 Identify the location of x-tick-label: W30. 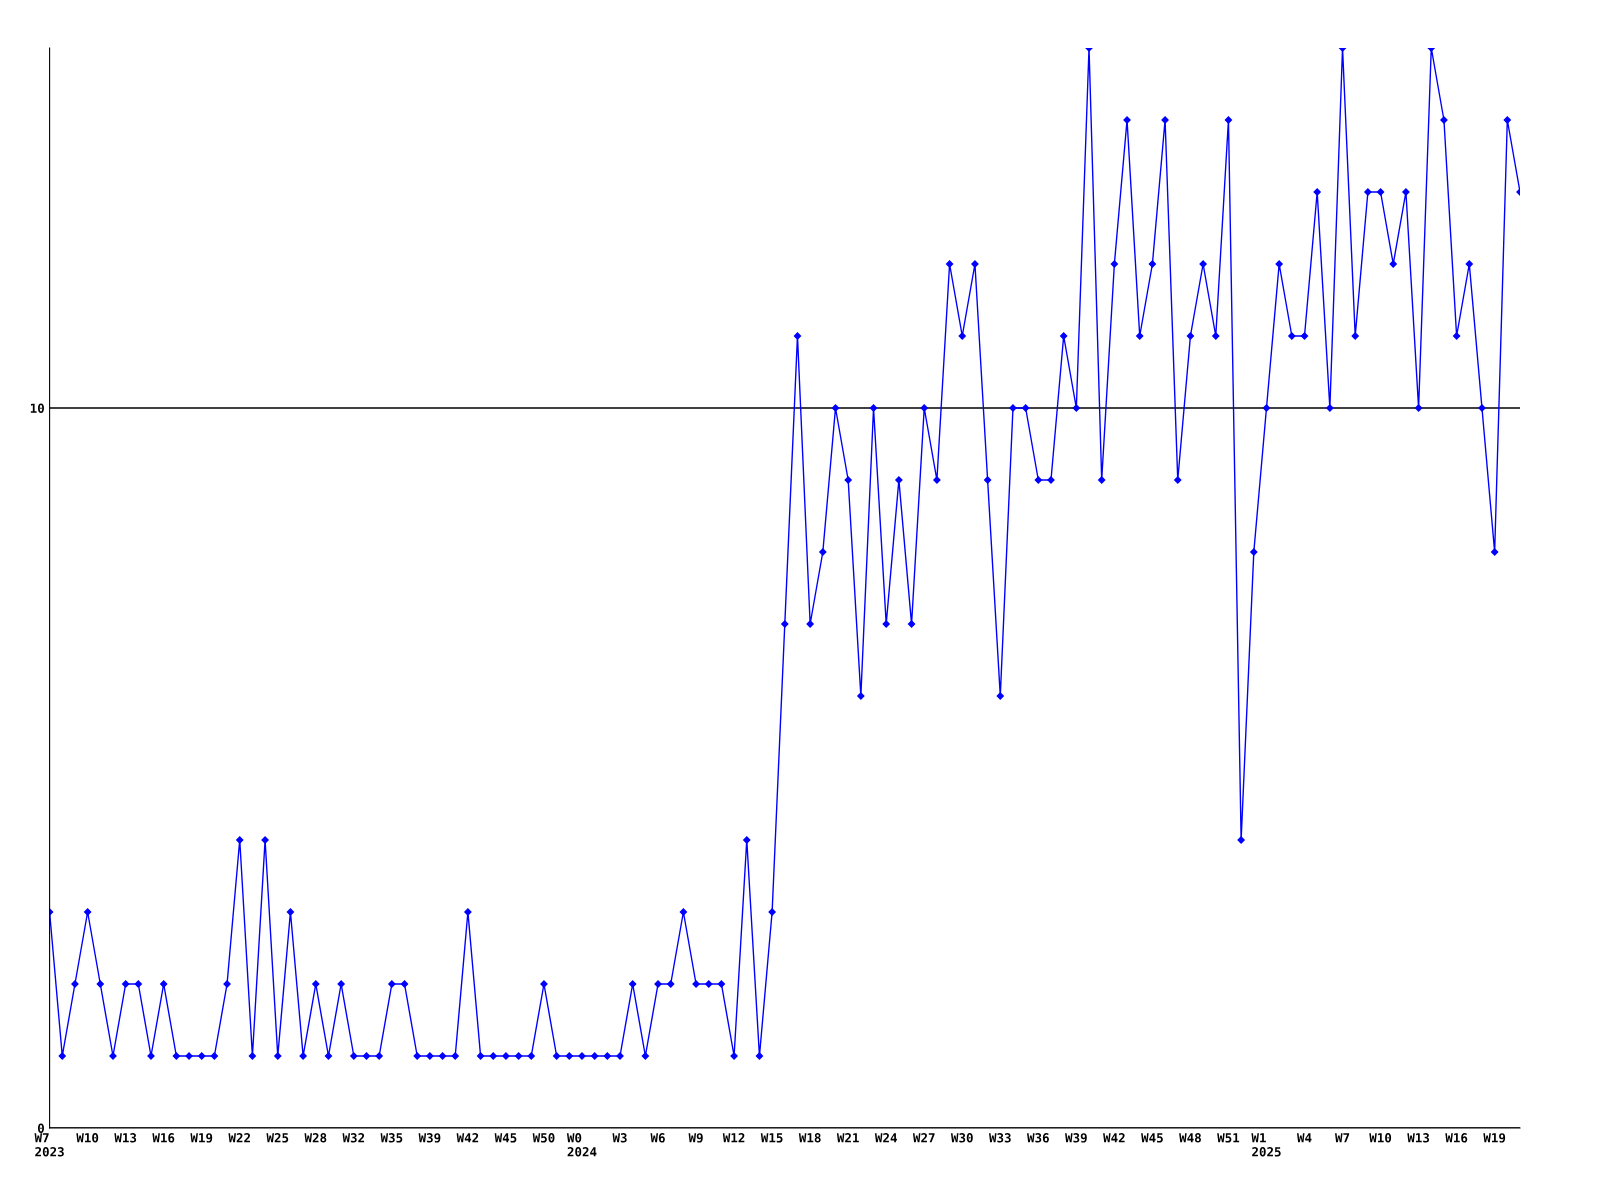
(961, 1138).